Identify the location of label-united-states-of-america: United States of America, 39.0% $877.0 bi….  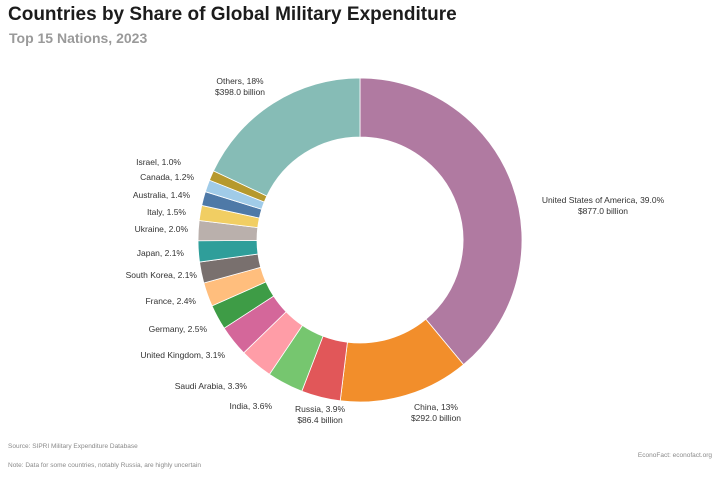
(603, 205).